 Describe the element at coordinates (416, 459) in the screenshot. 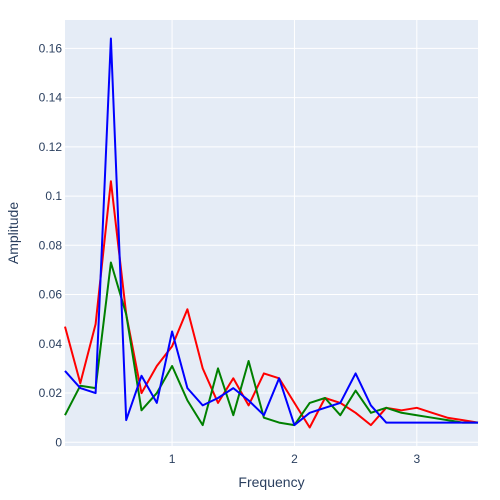

I see `x-tick-label: 3` at that location.